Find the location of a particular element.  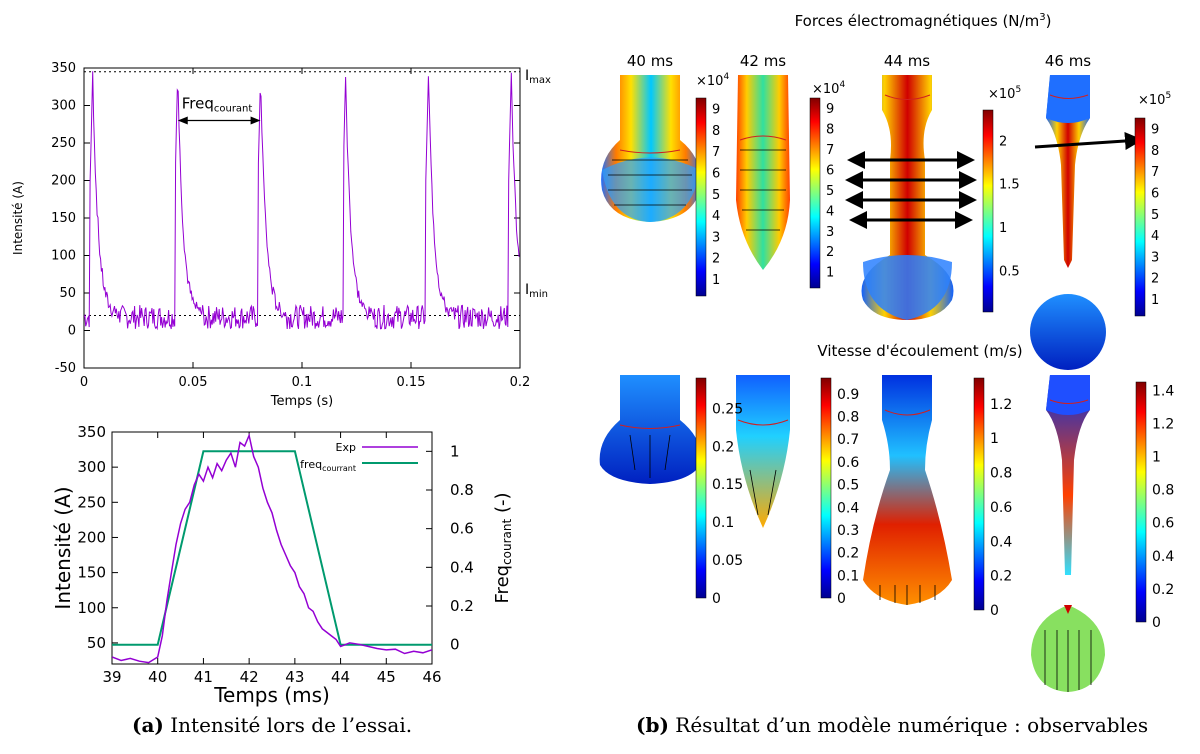

label-imin: Imin is located at coordinates (536, 291).